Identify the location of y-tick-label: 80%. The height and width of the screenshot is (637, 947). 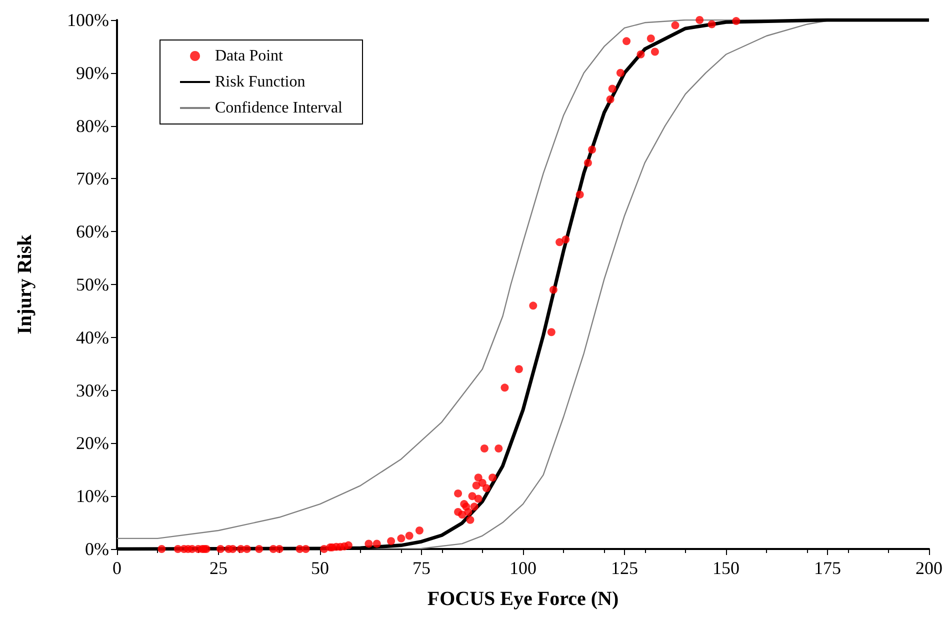
(92, 126).